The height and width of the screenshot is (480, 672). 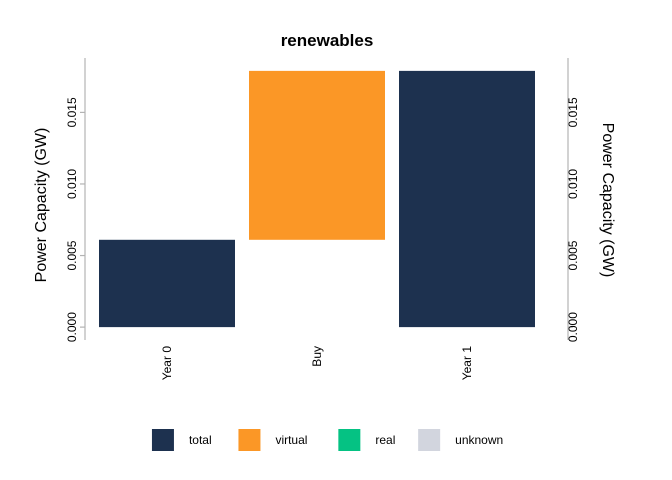 What do you see at coordinates (317, 356) in the screenshot?
I see `x-tick-label: Buy` at bounding box center [317, 356].